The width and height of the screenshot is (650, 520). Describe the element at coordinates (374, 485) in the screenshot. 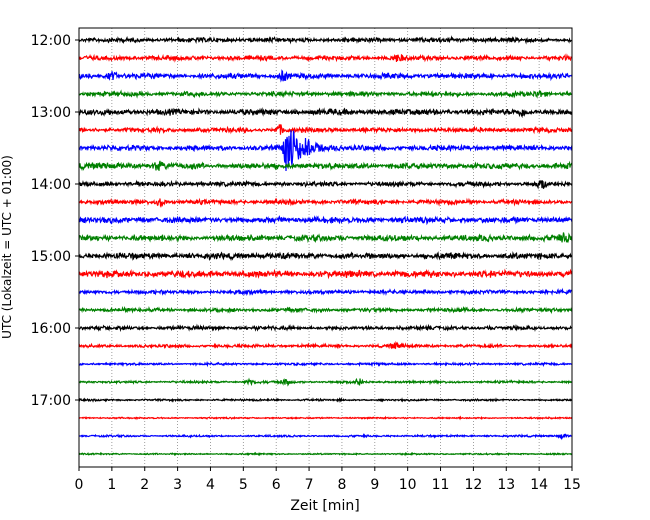

I see `x-tick-label: 9` at that location.